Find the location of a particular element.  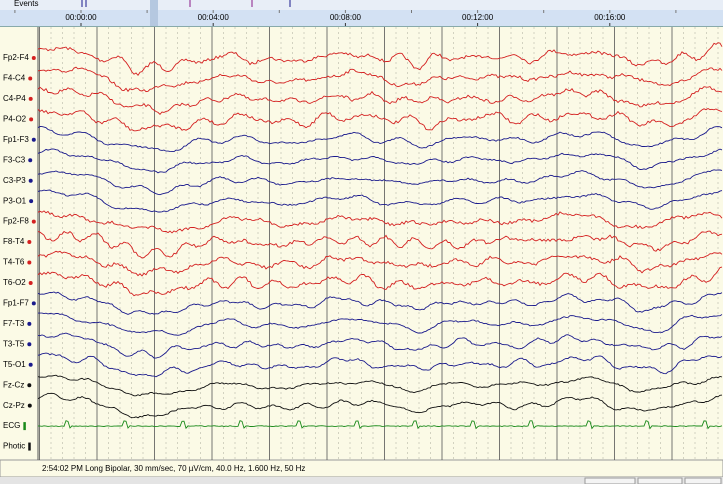

channel-label: P4-O2 is located at coordinates (15, 118).